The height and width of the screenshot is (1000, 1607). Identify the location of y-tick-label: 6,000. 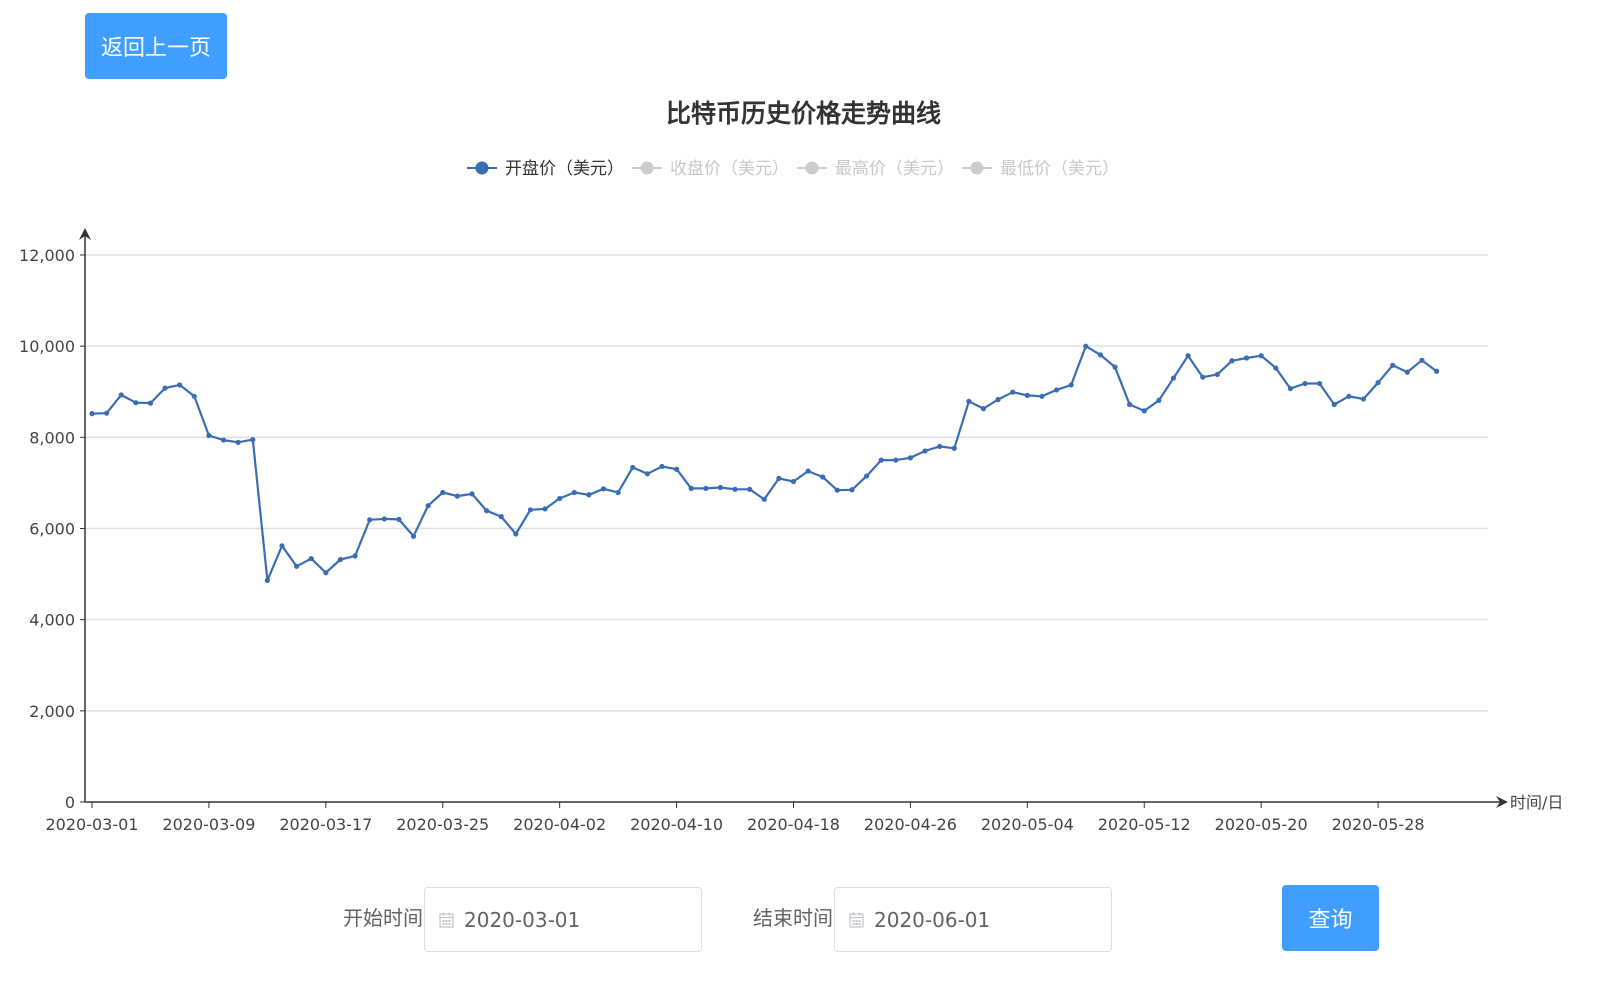
(52, 529).